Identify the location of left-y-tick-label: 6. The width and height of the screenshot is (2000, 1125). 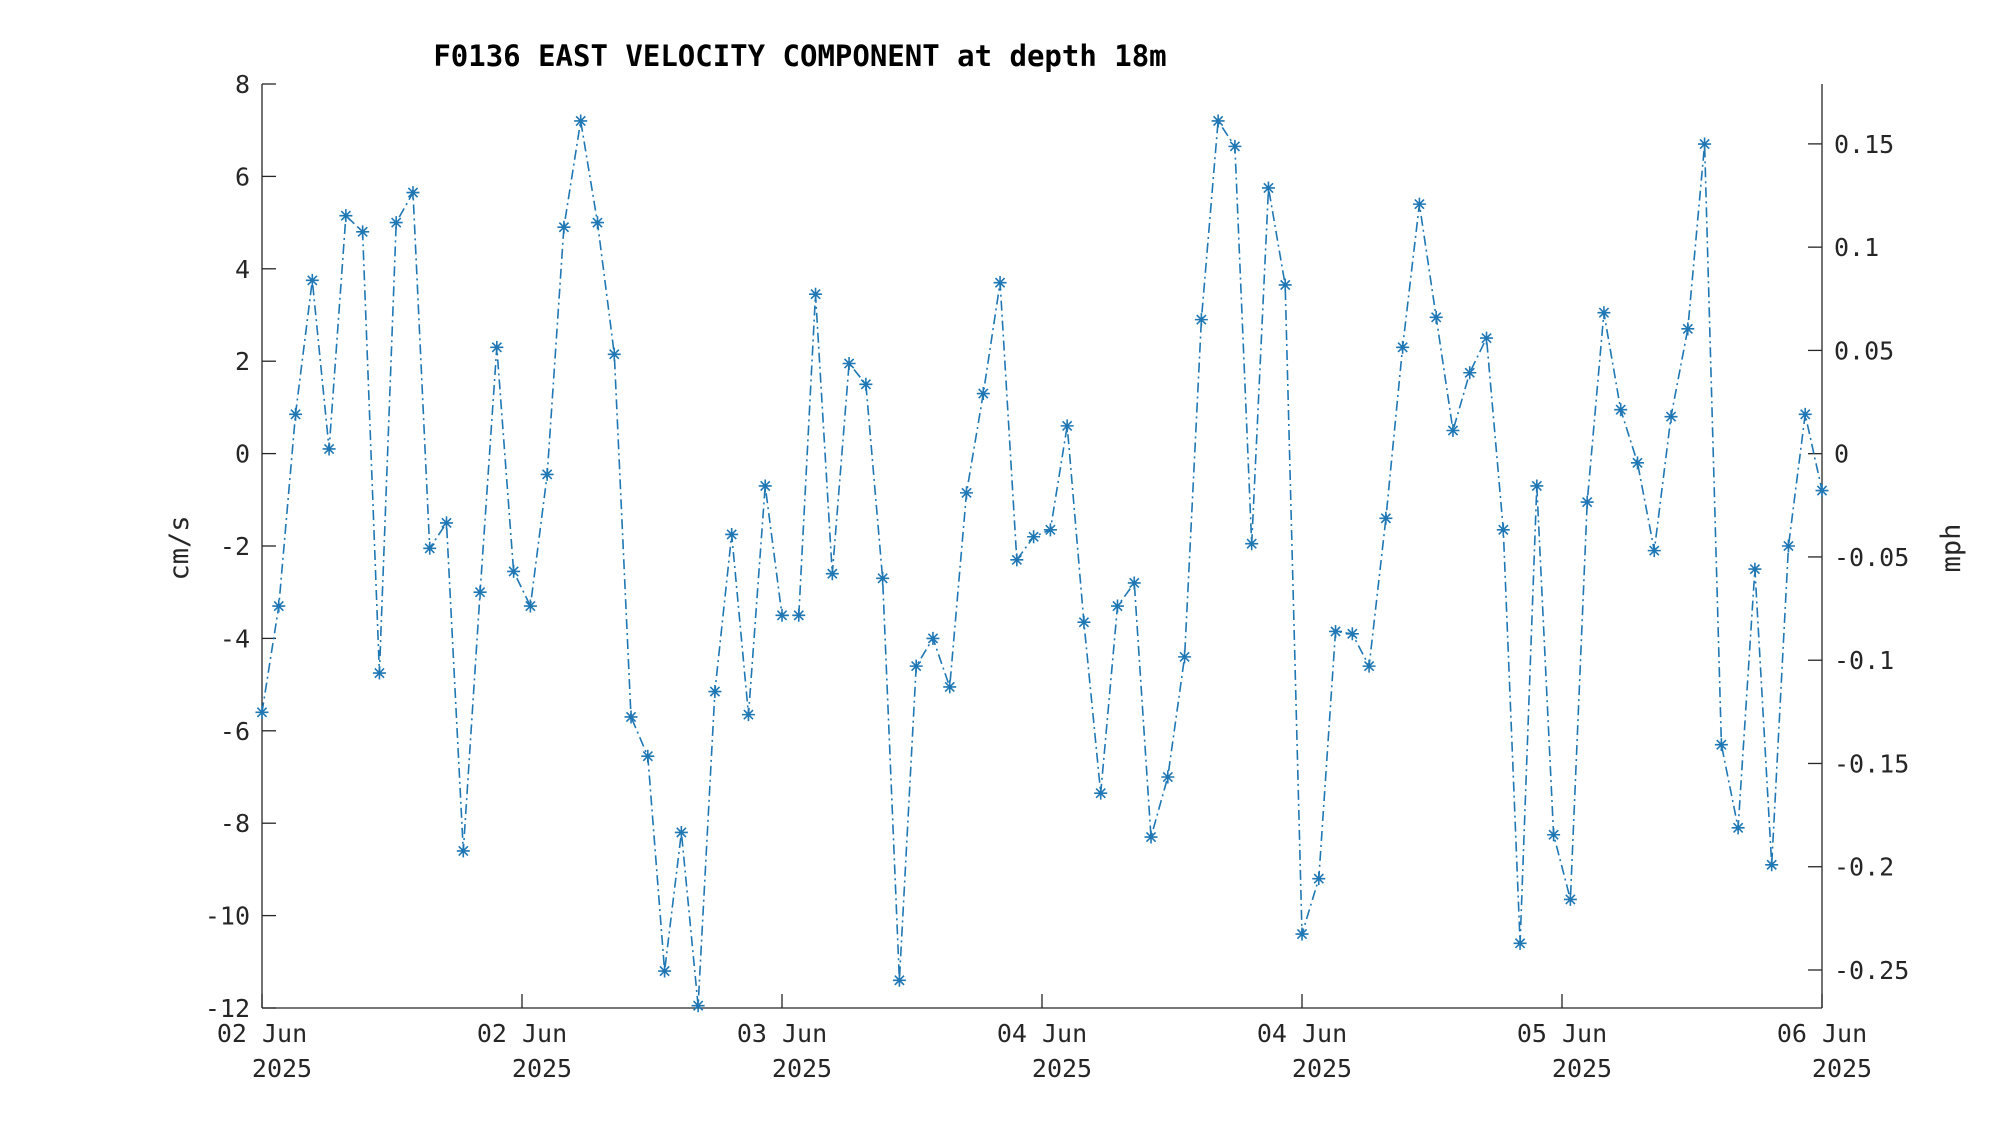
(242, 176).